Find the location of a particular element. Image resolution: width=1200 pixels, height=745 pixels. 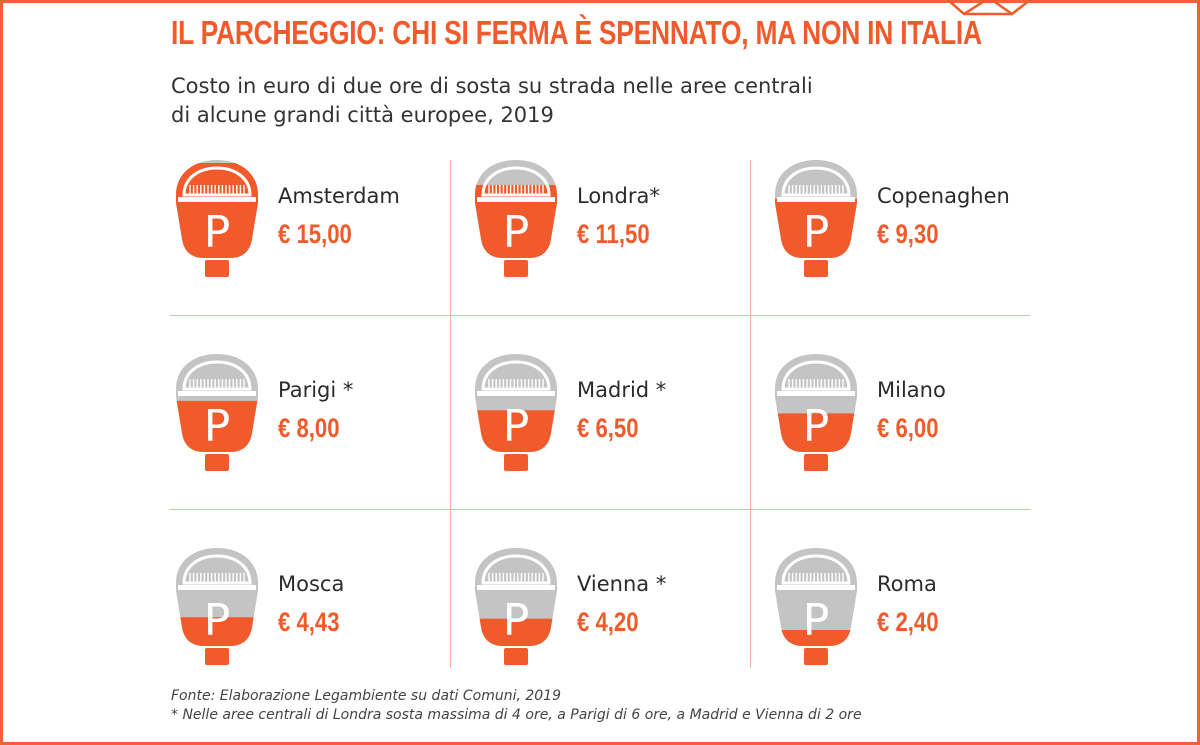

city-label: Parigi * is located at coordinates (316, 390).